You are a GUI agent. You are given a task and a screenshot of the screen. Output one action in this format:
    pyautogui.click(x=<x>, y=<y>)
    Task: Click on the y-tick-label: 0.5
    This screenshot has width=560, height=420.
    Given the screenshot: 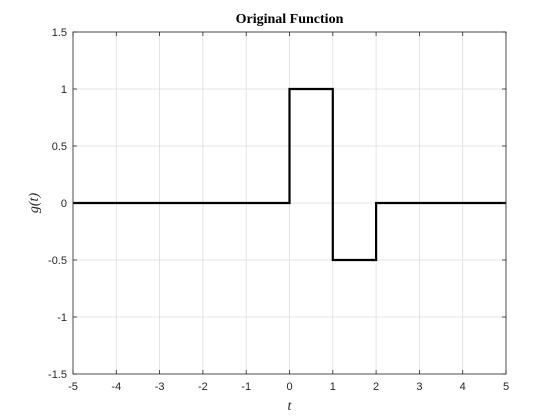 What is the action you would take?
    pyautogui.click(x=59, y=147)
    